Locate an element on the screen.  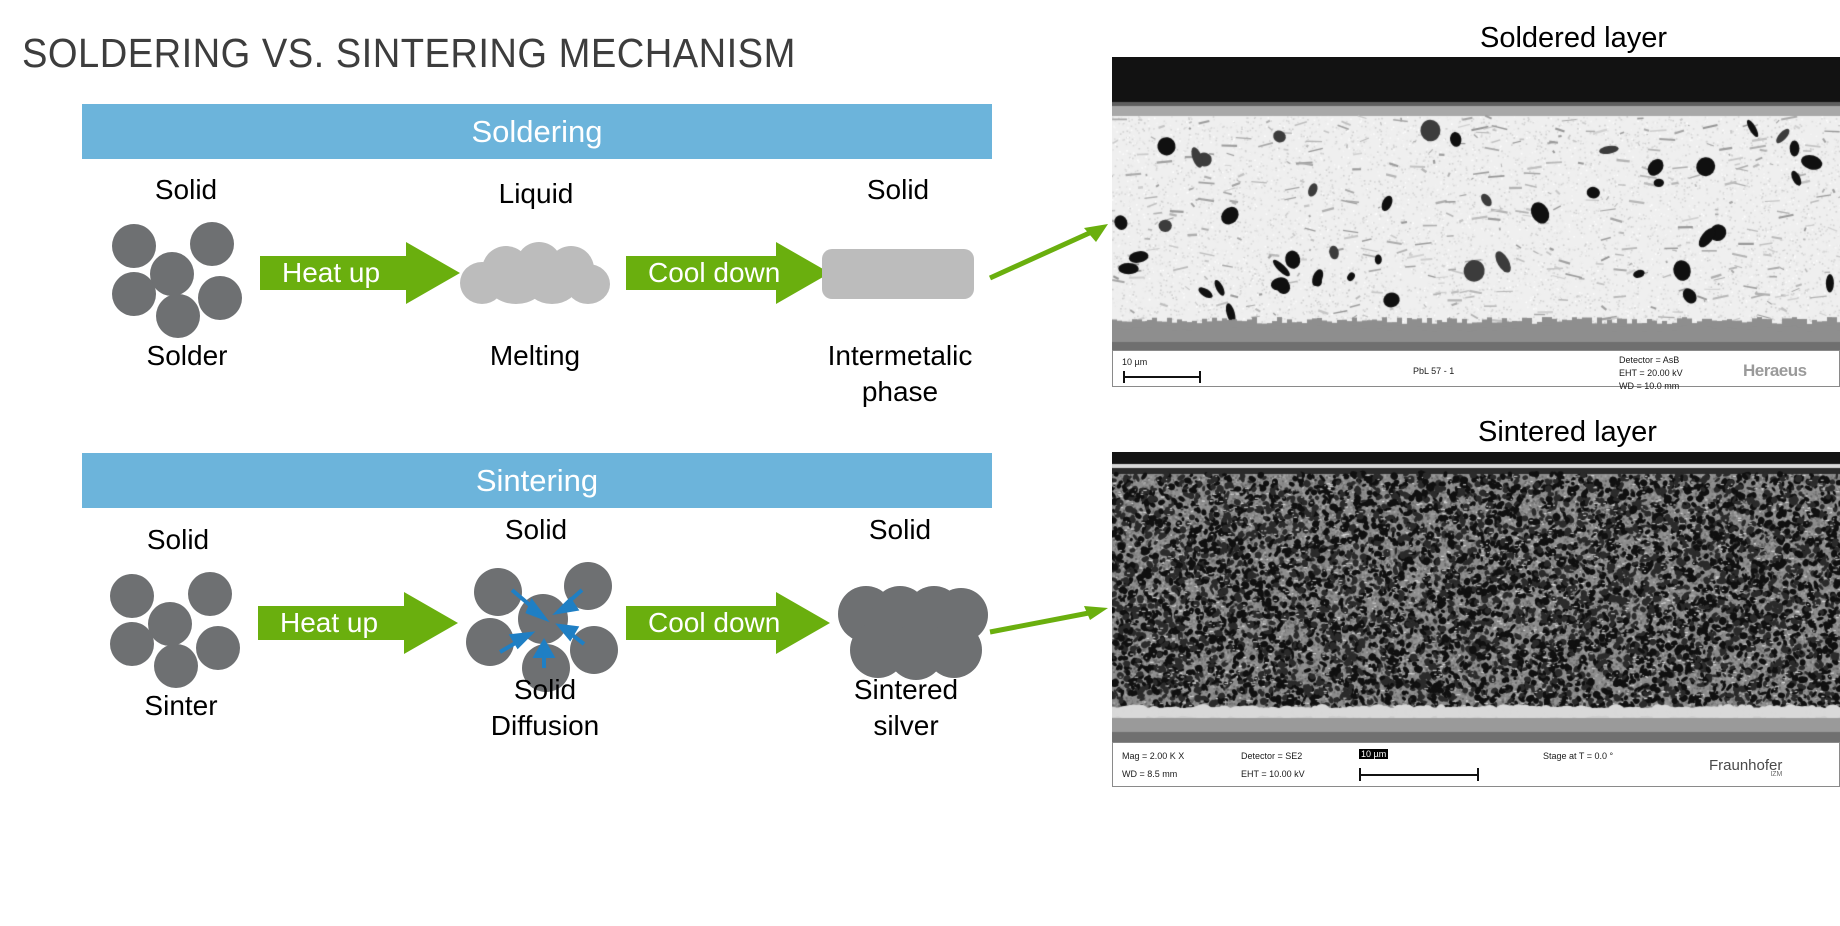
sem-eht-sintered: EHT = 10.00 kV is located at coordinates (1273, 774).